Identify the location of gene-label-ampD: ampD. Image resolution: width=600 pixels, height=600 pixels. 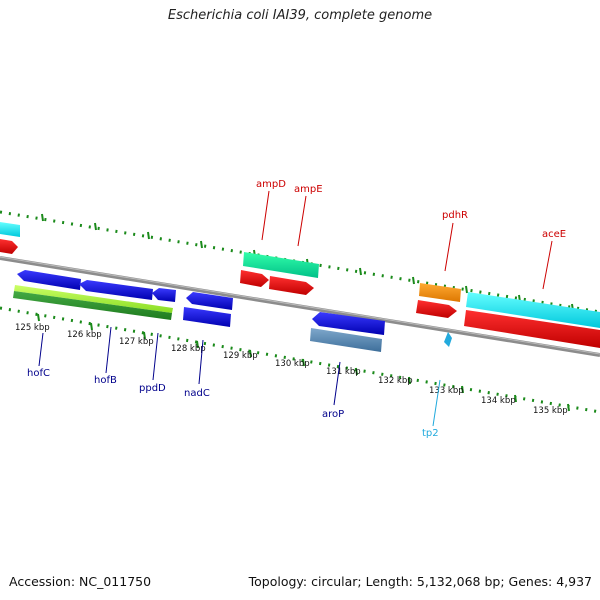
(271, 184).